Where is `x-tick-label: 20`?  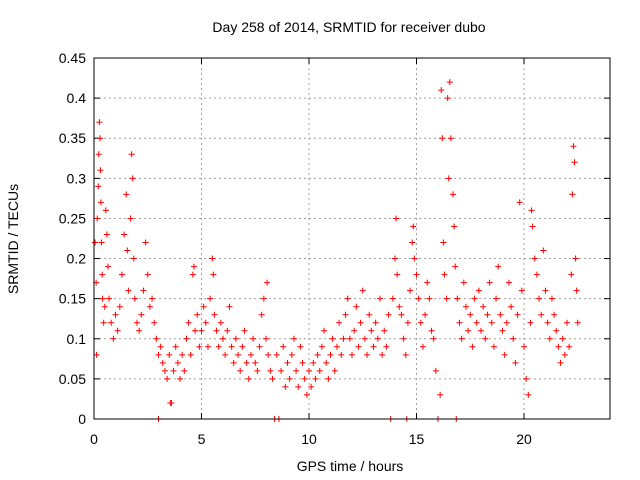 x-tick-label: 20 is located at coordinates (524, 439).